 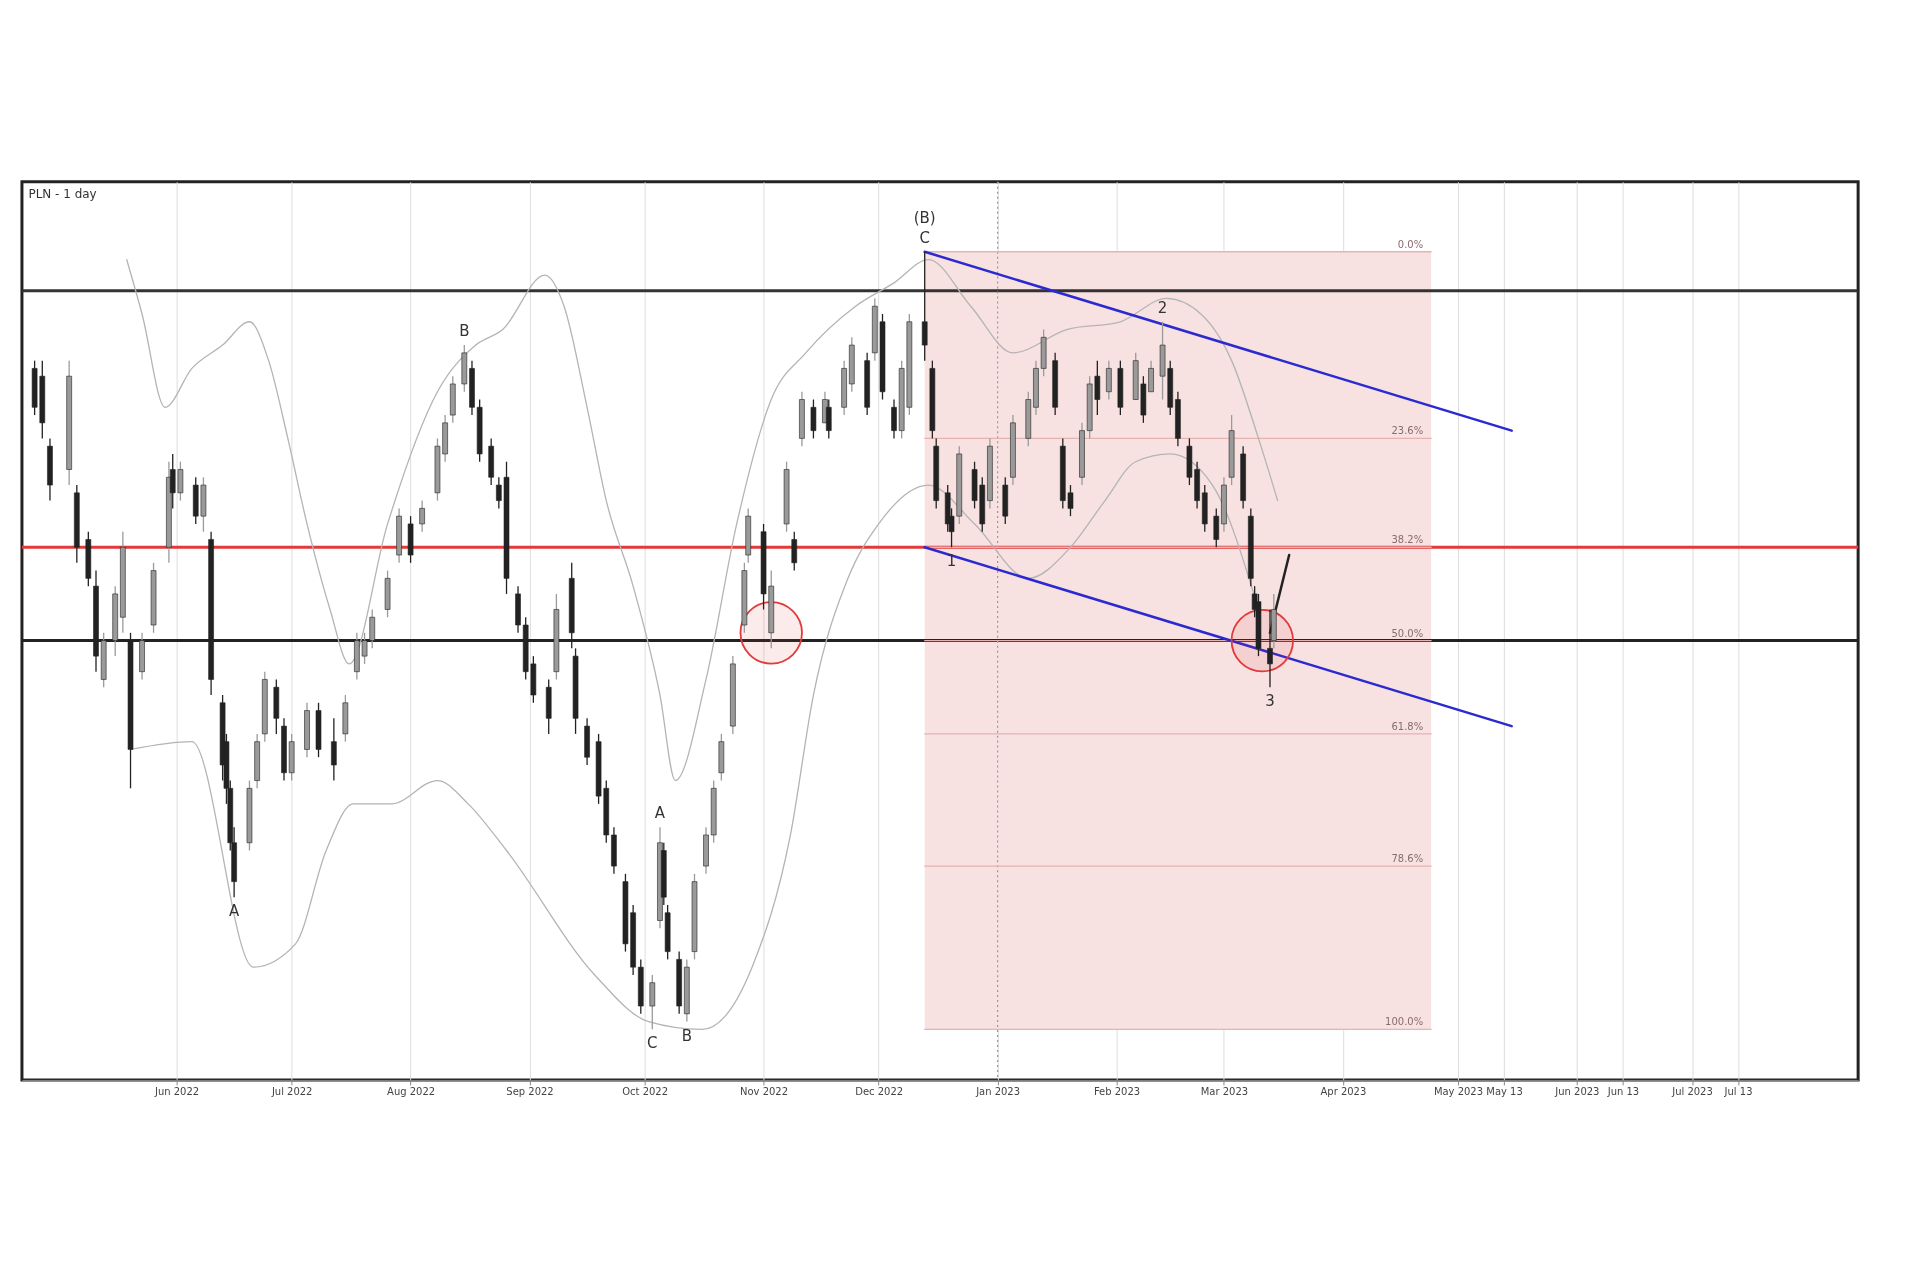 What do you see at coordinates (1458, 1092) in the screenshot?
I see `x-tick-label: May 2023` at bounding box center [1458, 1092].